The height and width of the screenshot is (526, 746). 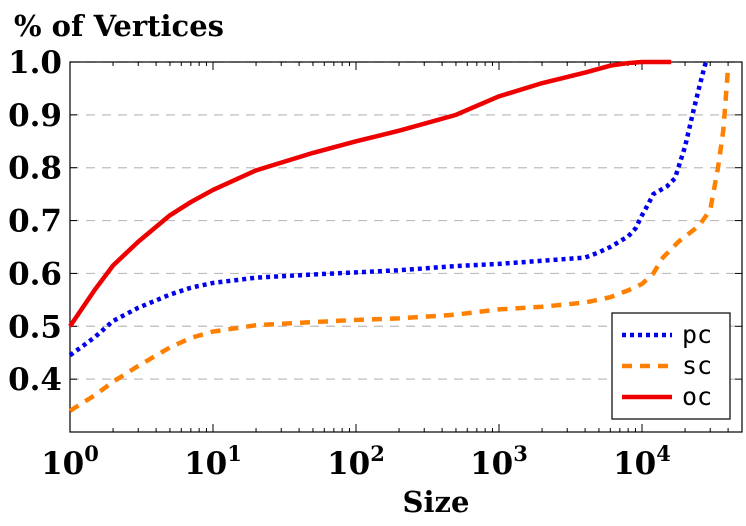 I want to click on x-tick-label: 10¹, so click(x=213, y=461).